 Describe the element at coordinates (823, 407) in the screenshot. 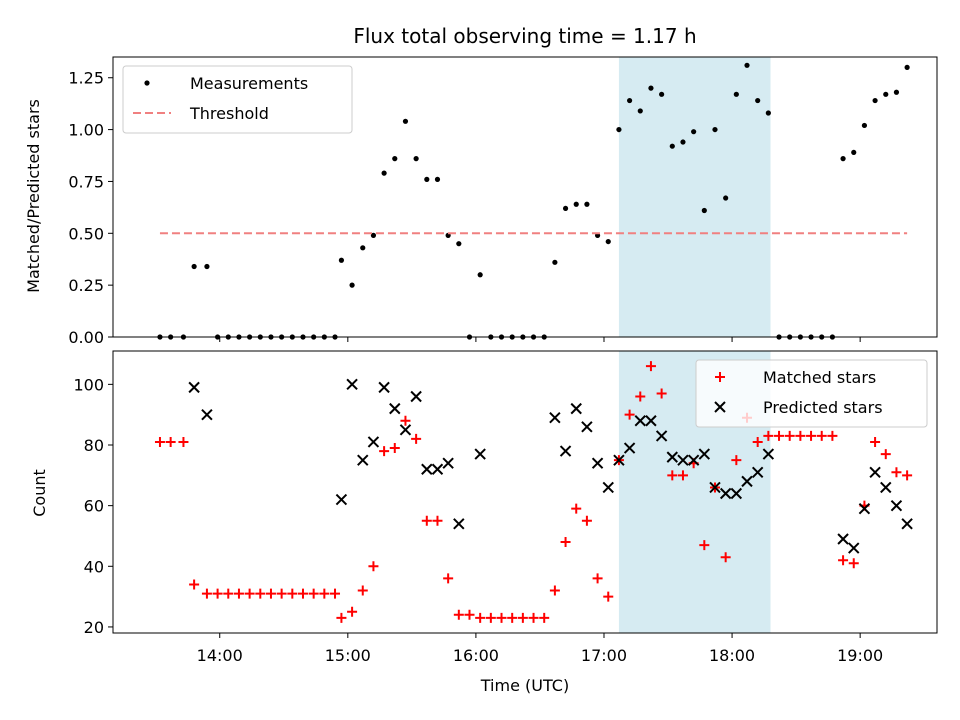

I see `legend-label: Predicted stars` at that location.